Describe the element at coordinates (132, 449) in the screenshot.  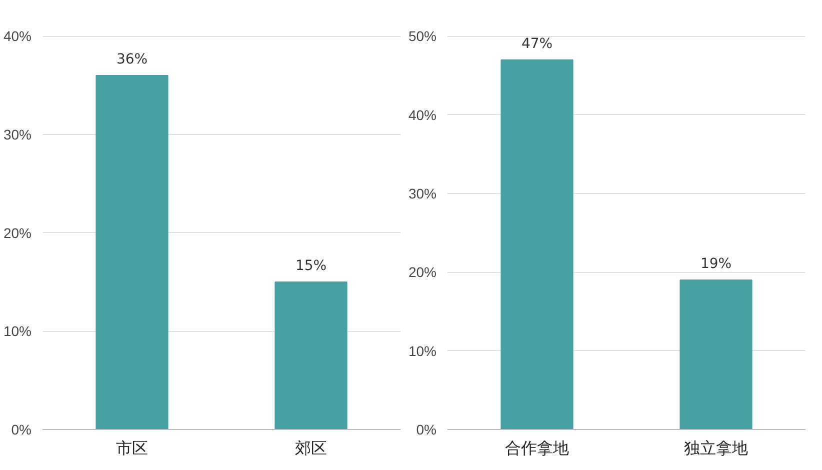
I see `x-tick-label: 市区` at that location.